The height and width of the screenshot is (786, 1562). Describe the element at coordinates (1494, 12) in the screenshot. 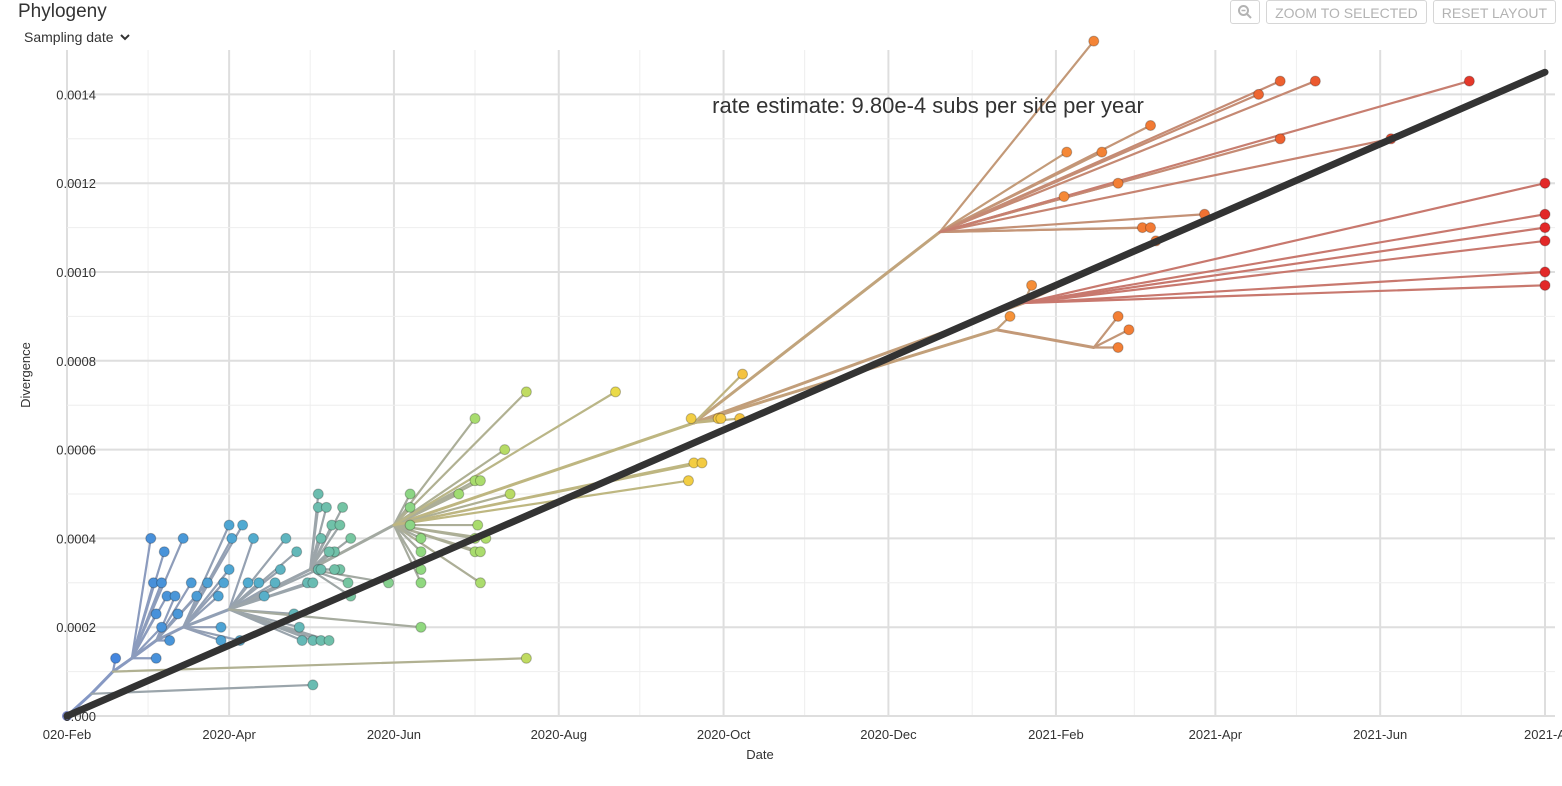

I see `reset-layout-button: RESET LAYOUT` at that location.